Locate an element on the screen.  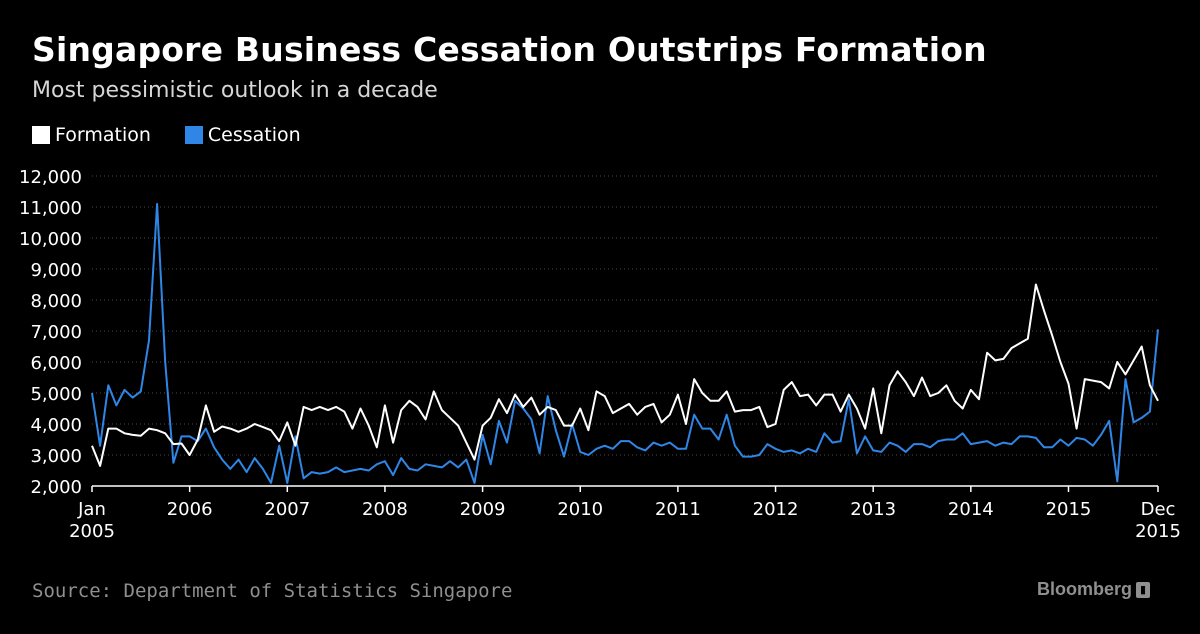
bloomberg-terminal-icon: ▮ is located at coordinates (1143, 590).